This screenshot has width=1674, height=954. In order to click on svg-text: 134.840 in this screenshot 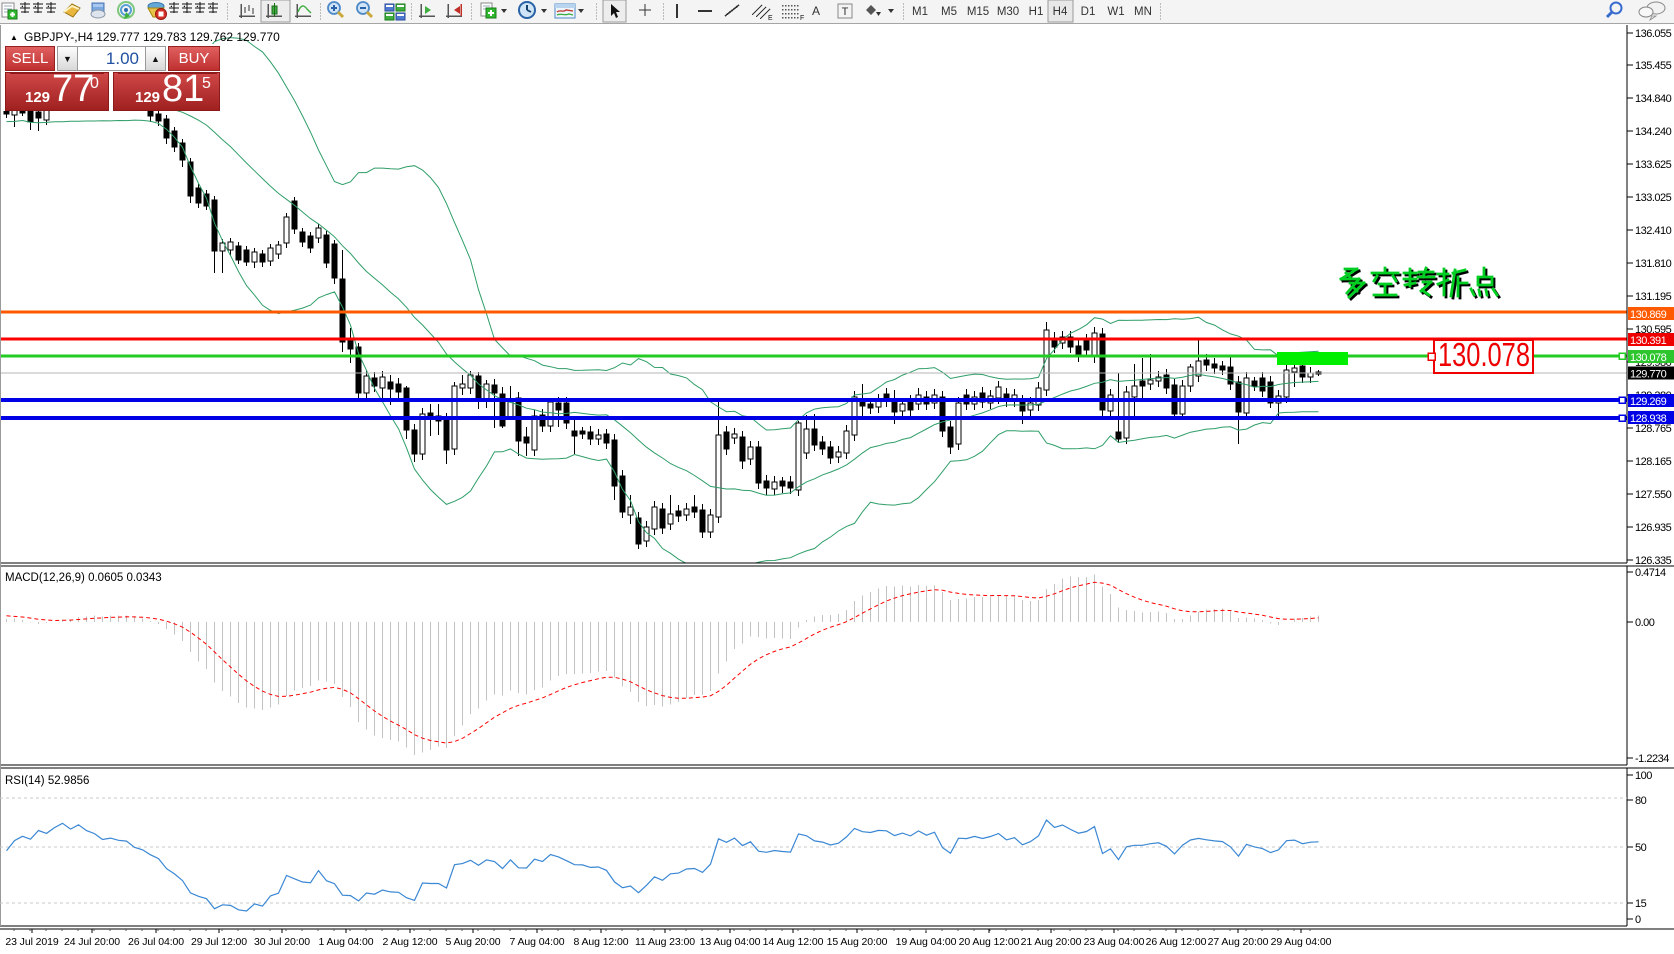, I will do `click(1653, 99)`.